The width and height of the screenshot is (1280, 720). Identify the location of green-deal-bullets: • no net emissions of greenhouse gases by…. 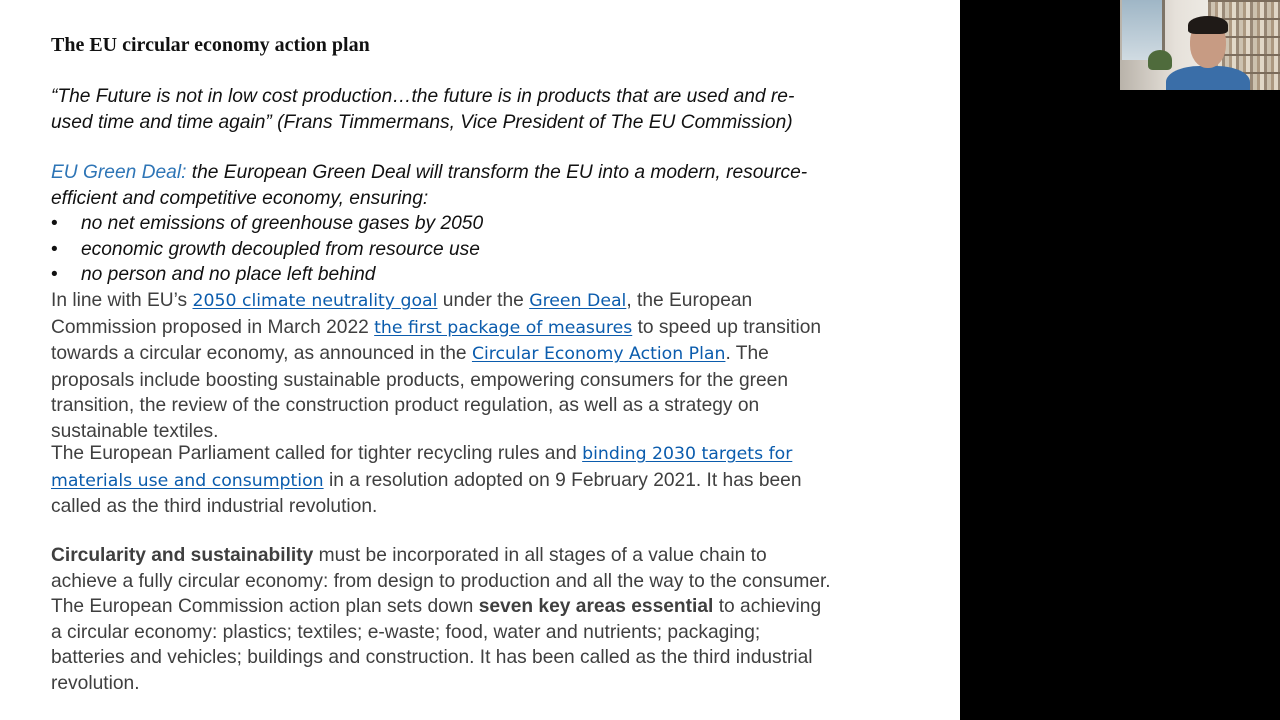
(496, 249).